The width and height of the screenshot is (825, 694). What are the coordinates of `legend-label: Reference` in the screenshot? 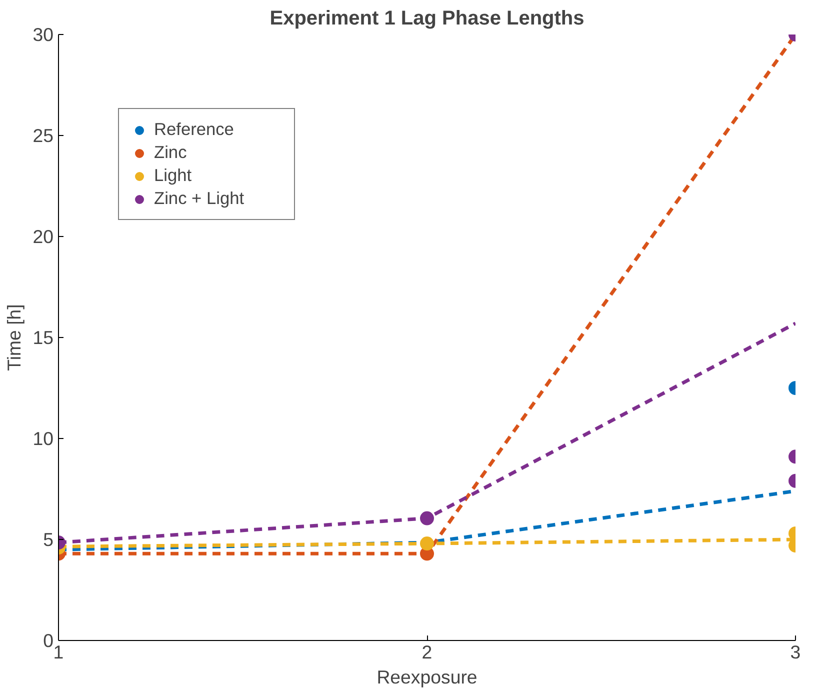 It's located at (194, 129).